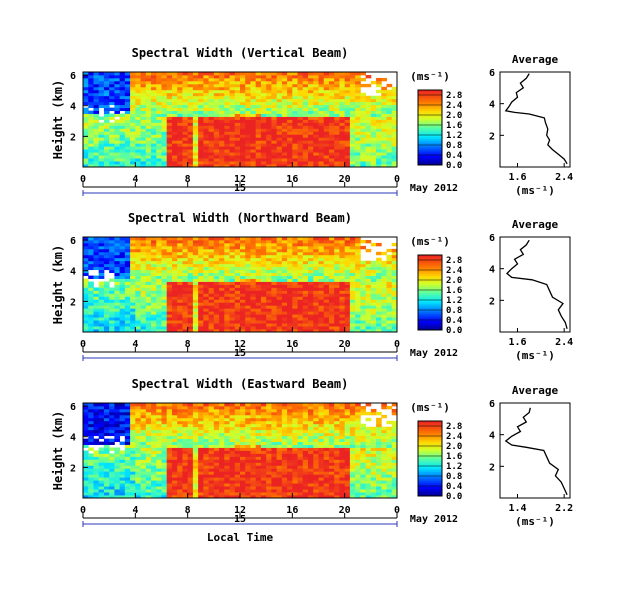  What do you see at coordinates (536, 119) in the screenshot?
I see `average-profile-line` at bounding box center [536, 119].